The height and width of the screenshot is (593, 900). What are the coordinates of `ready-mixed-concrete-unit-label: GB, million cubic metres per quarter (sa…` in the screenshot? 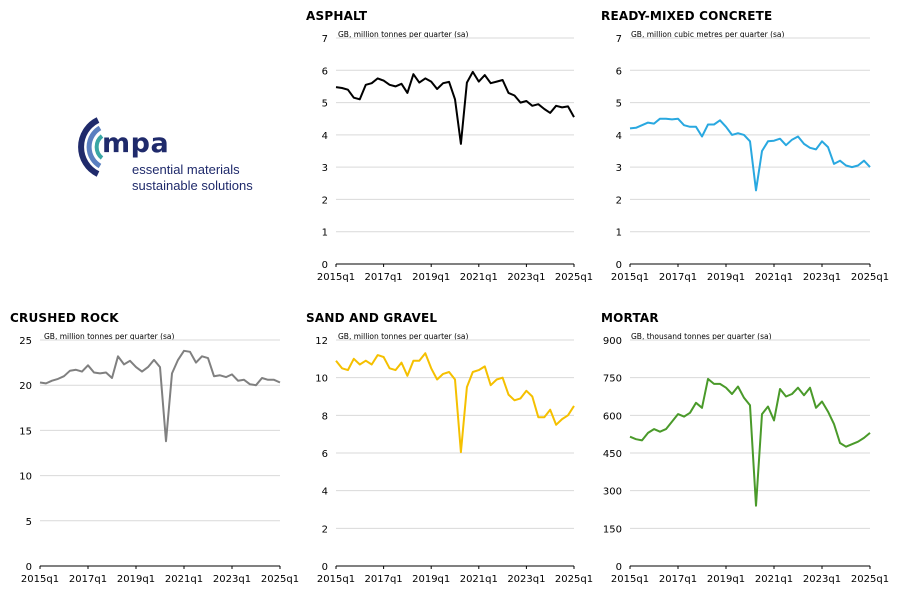 It's located at (707, 34).